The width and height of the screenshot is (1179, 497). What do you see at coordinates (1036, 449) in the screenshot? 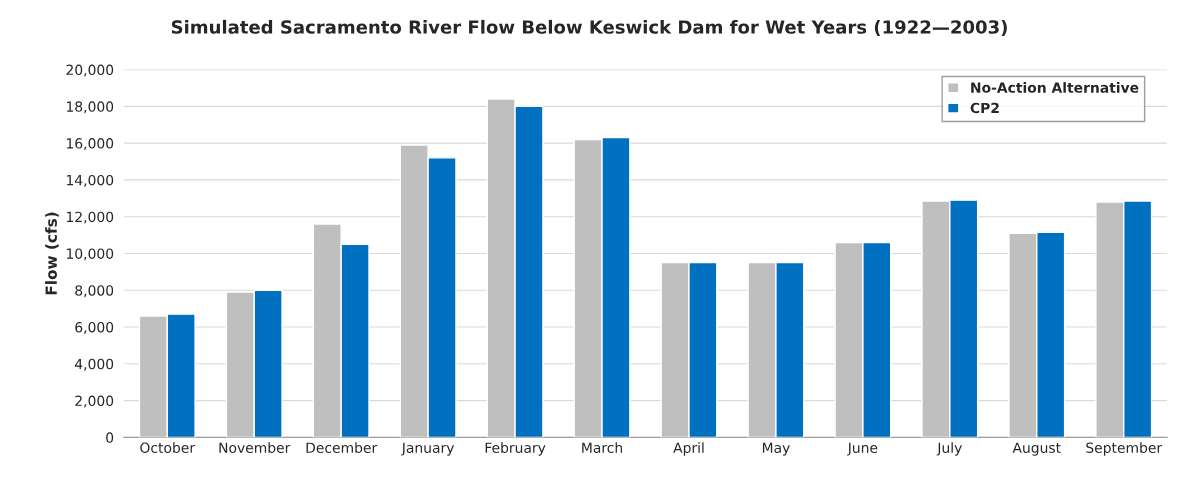
I see `x-tick-label: August` at bounding box center [1036, 449].